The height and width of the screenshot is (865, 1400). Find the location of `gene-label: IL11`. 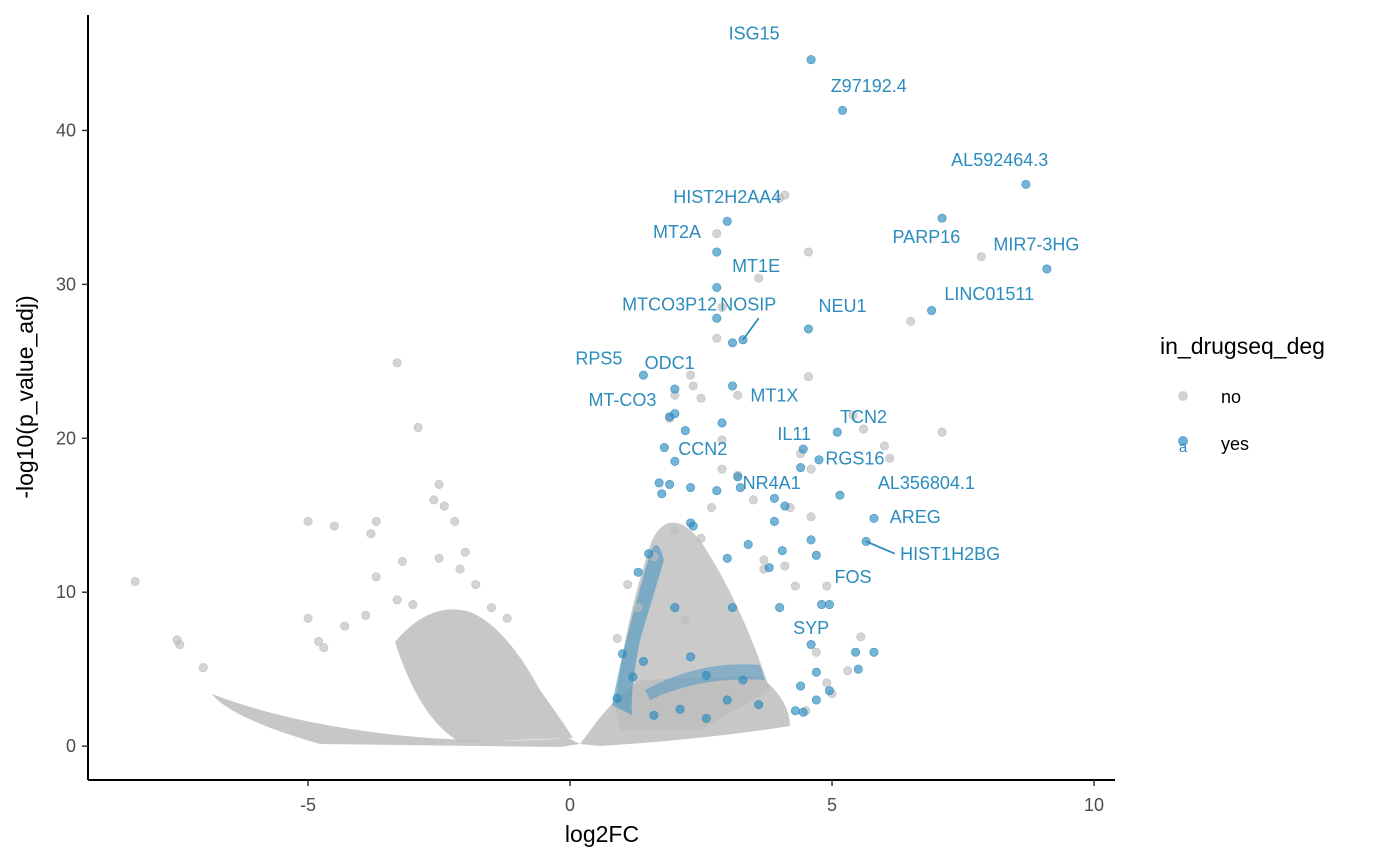

gene-label: IL11 is located at coordinates (794, 434).